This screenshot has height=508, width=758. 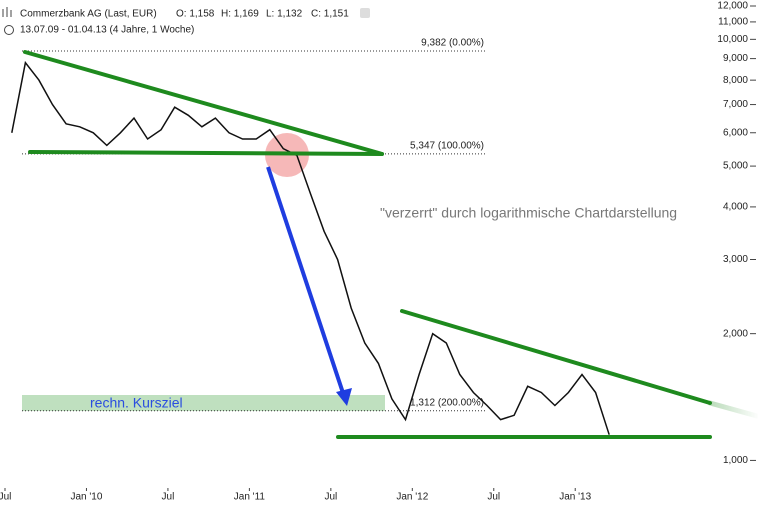 I want to click on target-zone, so click(x=203, y=403).